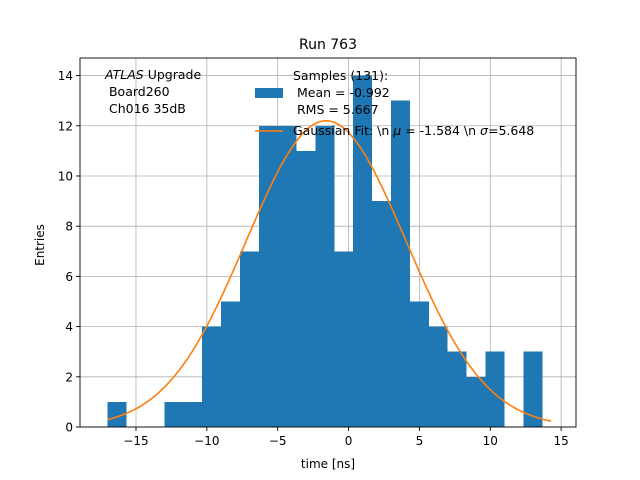 This screenshot has height=480, width=640. Describe the element at coordinates (349, 441) in the screenshot. I see `x-tick-label: 0` at that location.